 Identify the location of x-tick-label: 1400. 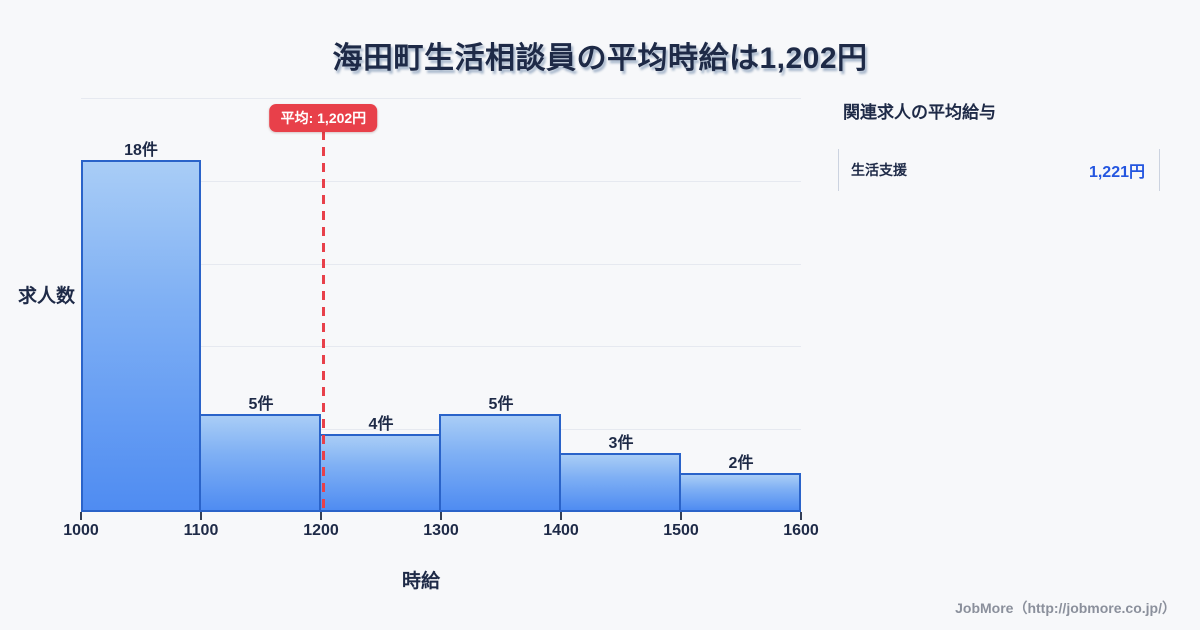
(561, 530).